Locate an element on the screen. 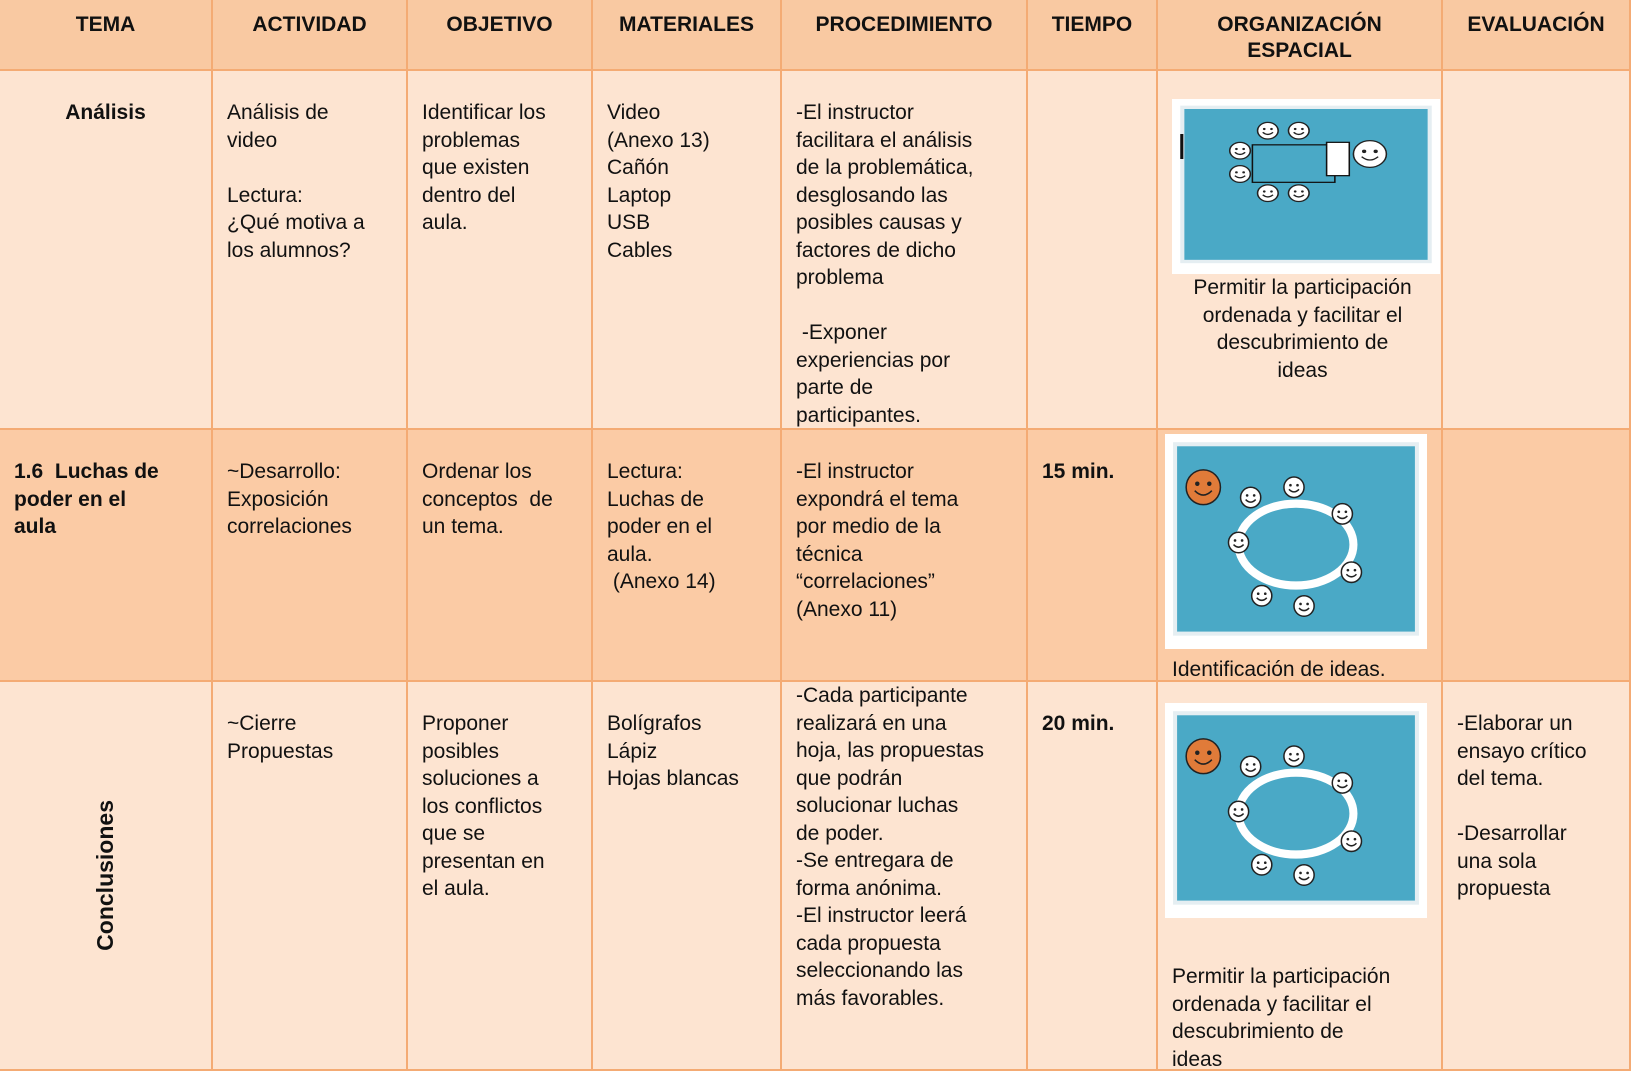  text-line: 20 min. is located at coordinates (1092, 724).